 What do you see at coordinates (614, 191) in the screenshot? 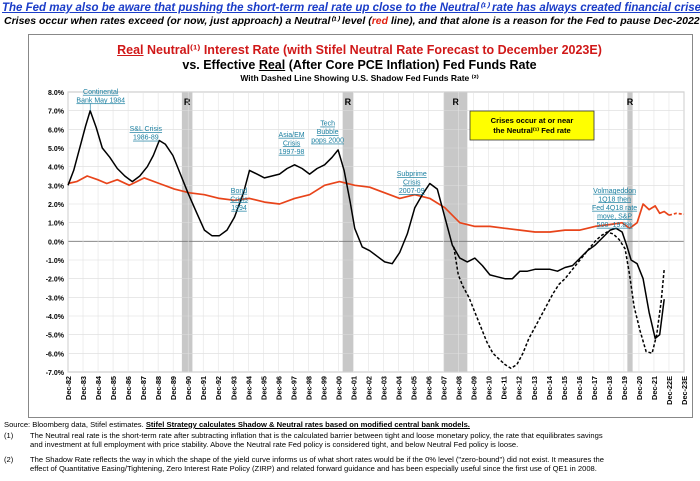
I see `annotation-text: Volmageddon` at bounding box center [614, 191].